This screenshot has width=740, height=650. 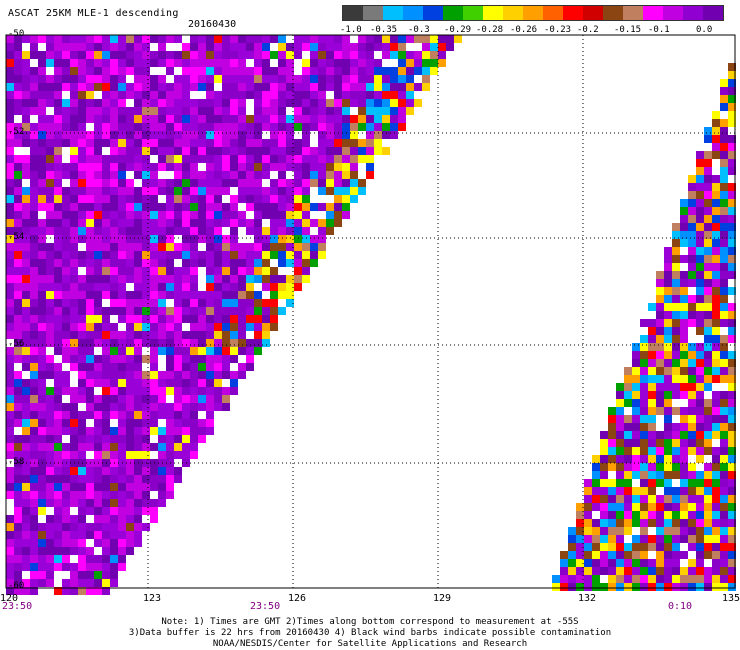 What do you see at coordinates (588, 30) in the screenshot?
I see `color-bar-label: -0.2` at bounding box center [588, 30].